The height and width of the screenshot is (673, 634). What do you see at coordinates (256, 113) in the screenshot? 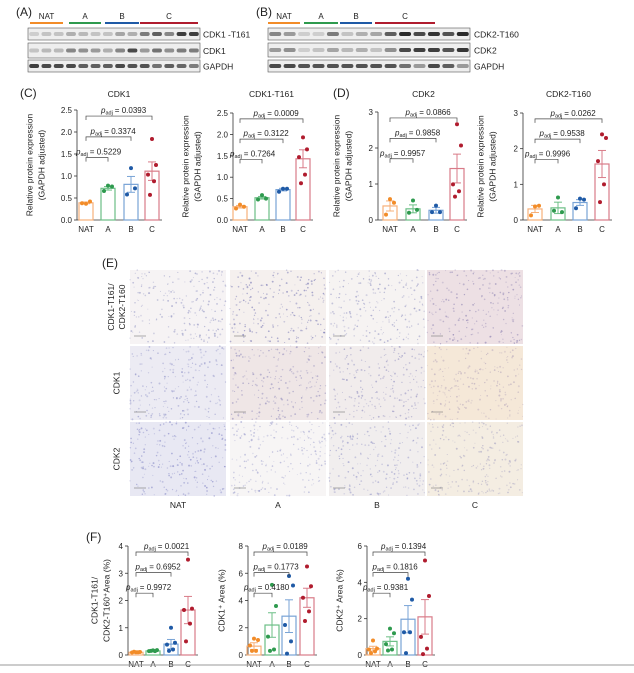
I see `p-symbol: p` at bounding box center [256, 113].